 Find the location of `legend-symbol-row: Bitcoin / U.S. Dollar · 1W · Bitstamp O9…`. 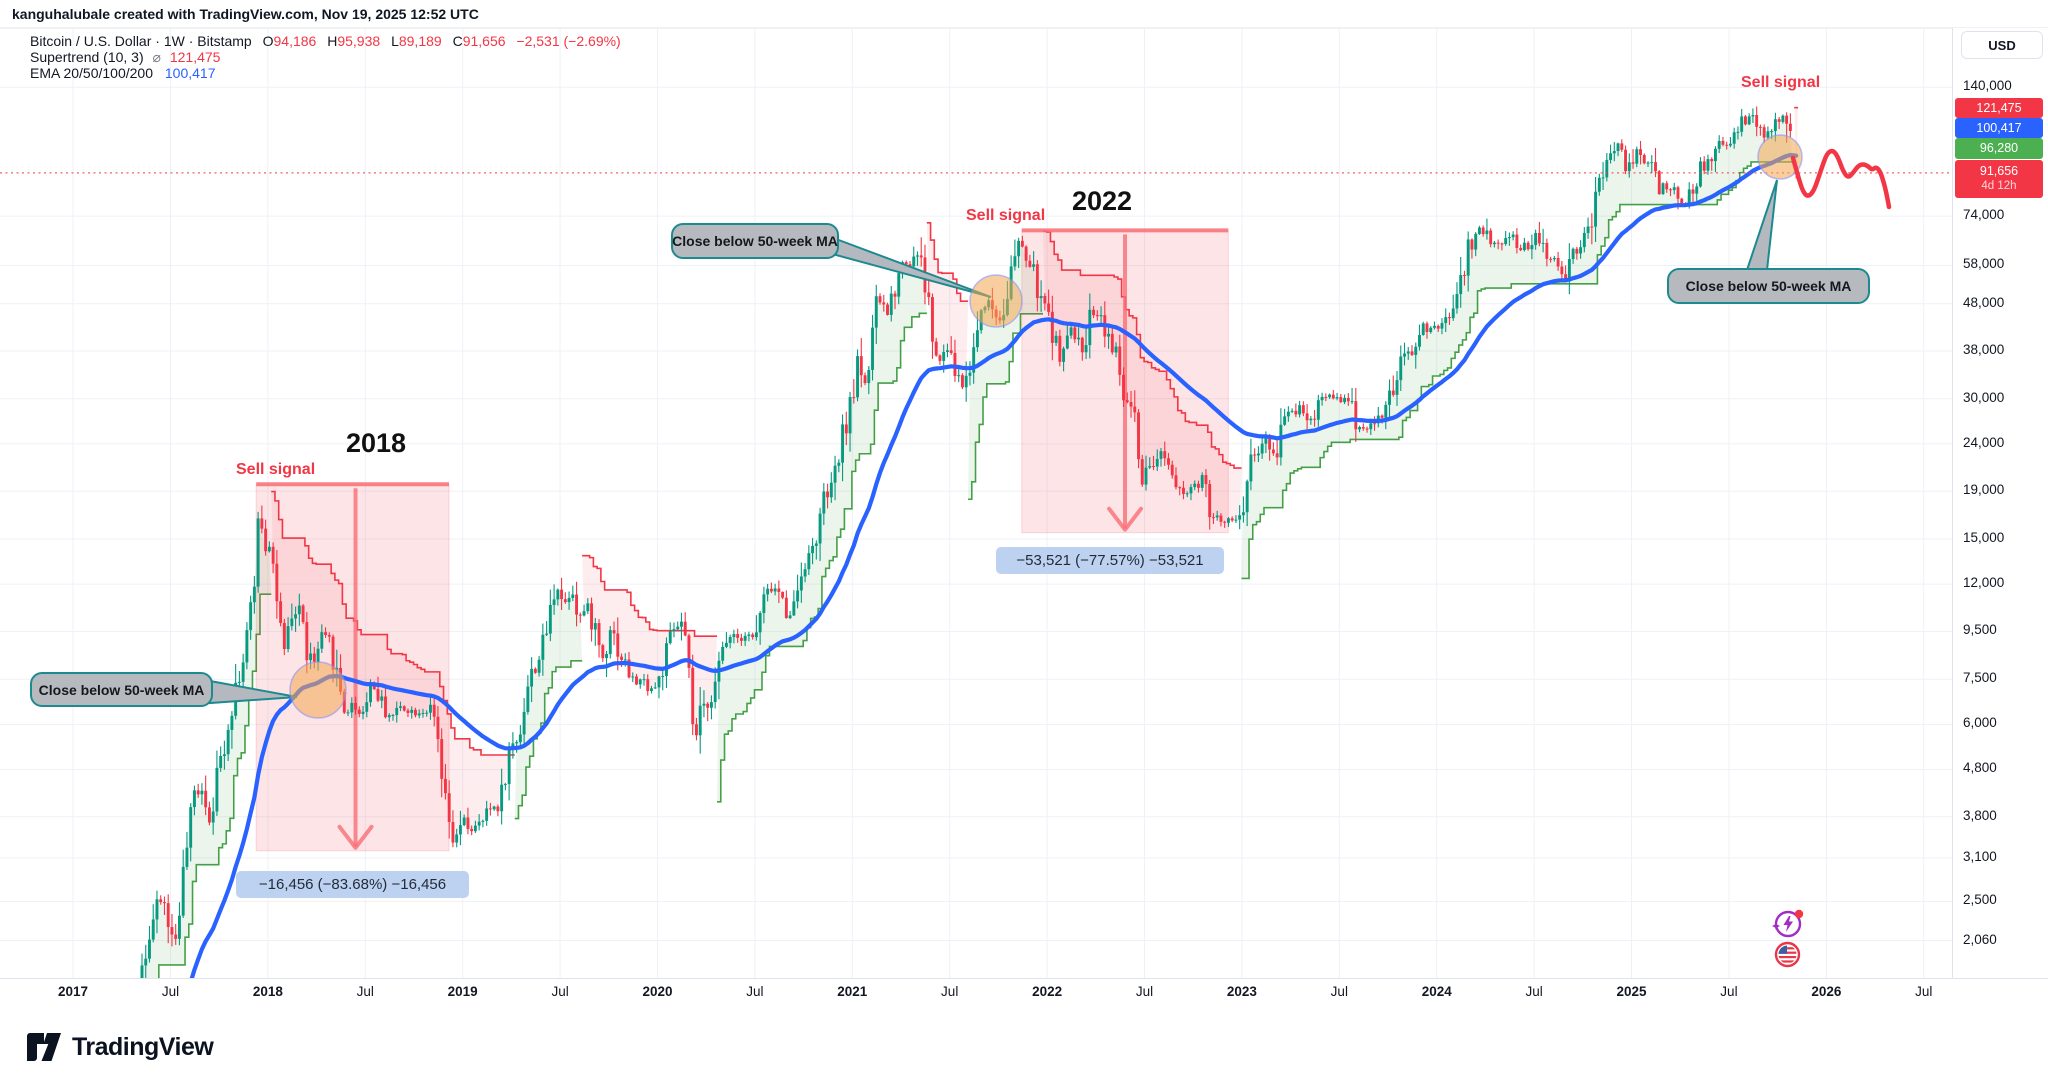

legend-symbol-row: Bitcoin / U.S. Dollar · 1W · Bitstamp O9… is located at coordinates (325, 41).